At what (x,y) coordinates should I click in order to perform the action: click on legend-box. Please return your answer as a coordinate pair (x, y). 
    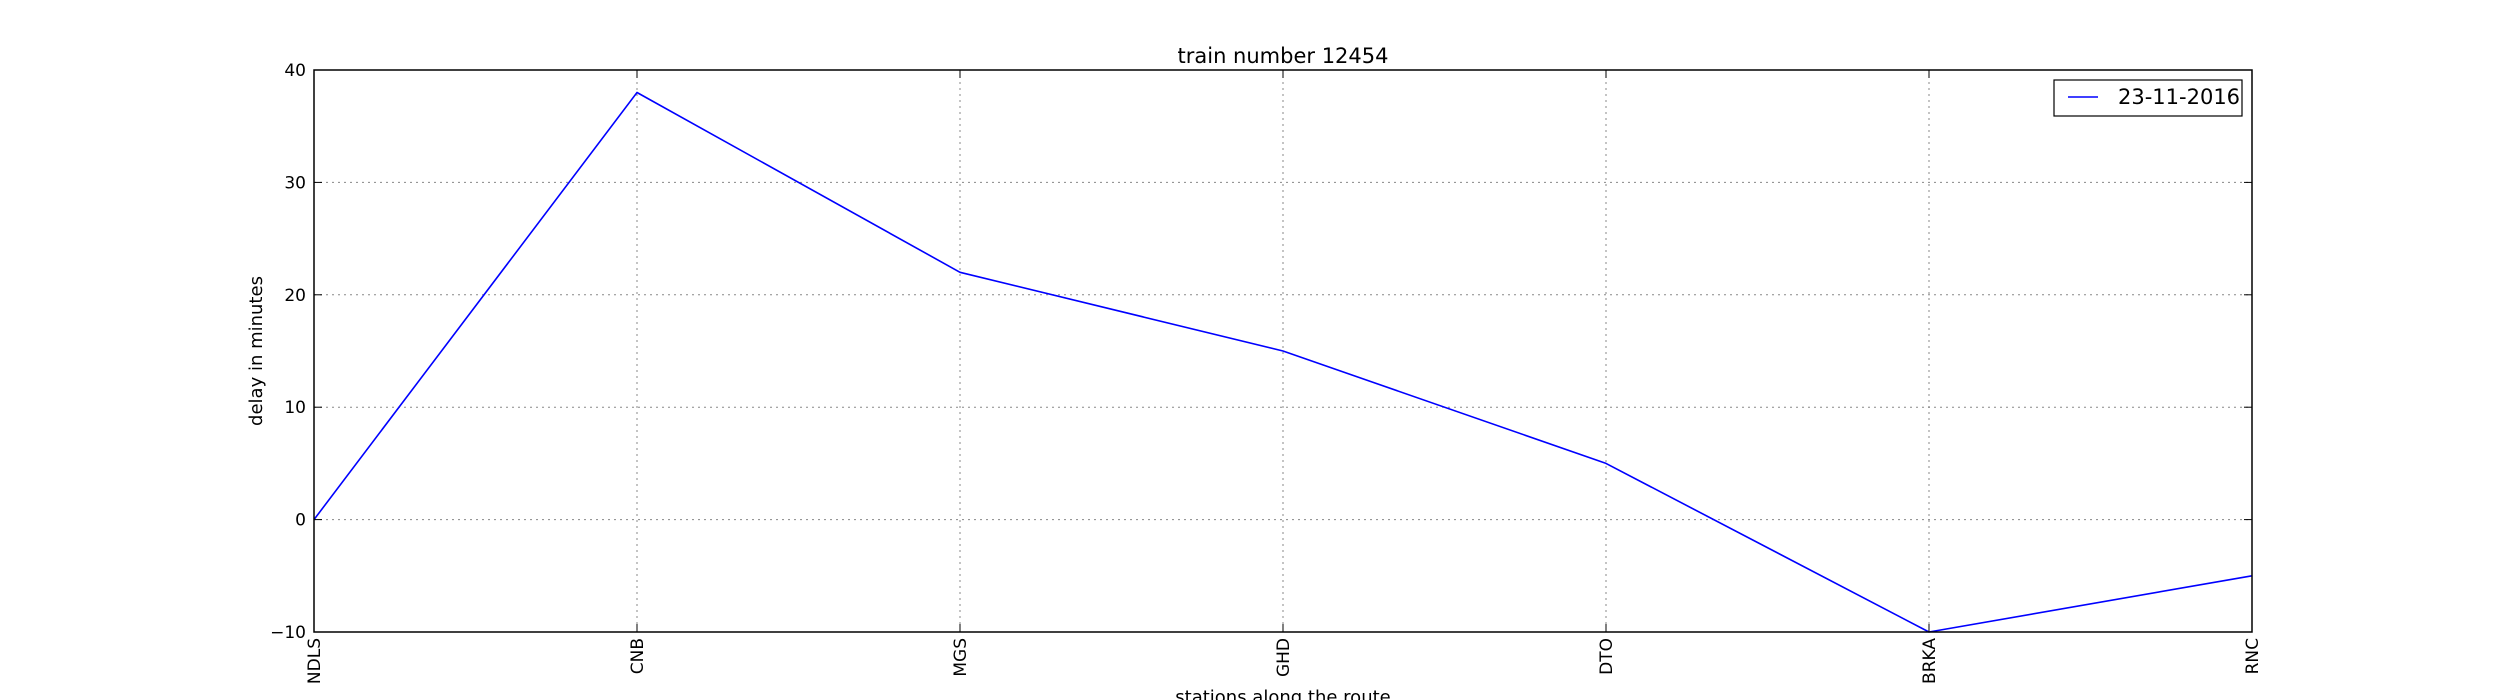
    Looking at the image, I should click on (2148, 98).